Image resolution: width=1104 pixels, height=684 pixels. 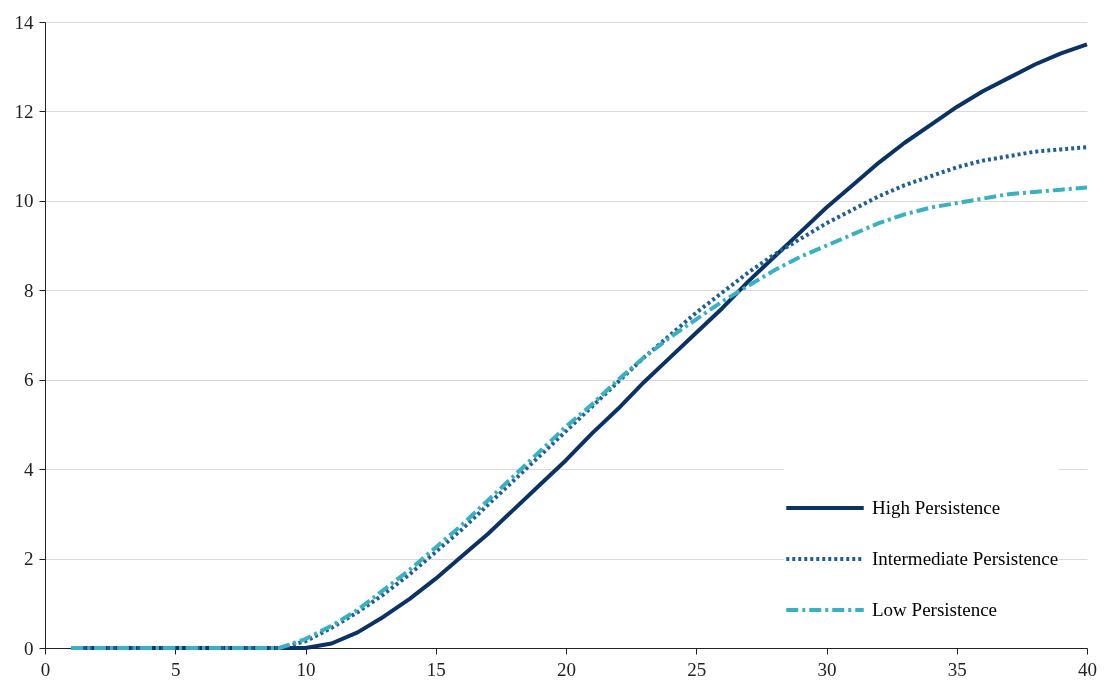 I want to click on x-tick-label: 35, so click(x=957, y=669).